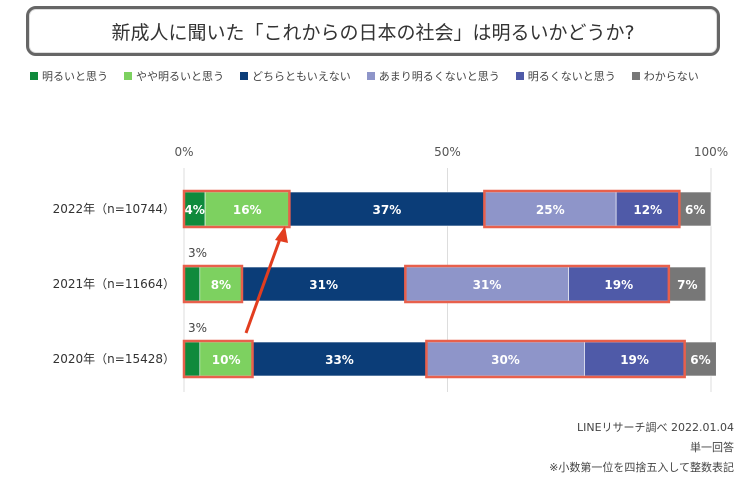 The height and width of the screenshot is (478, 750). What do you see at coordinates (647, 210) in the screenshot?
I see `data-label: 12%` at bounding box center [647, 210].